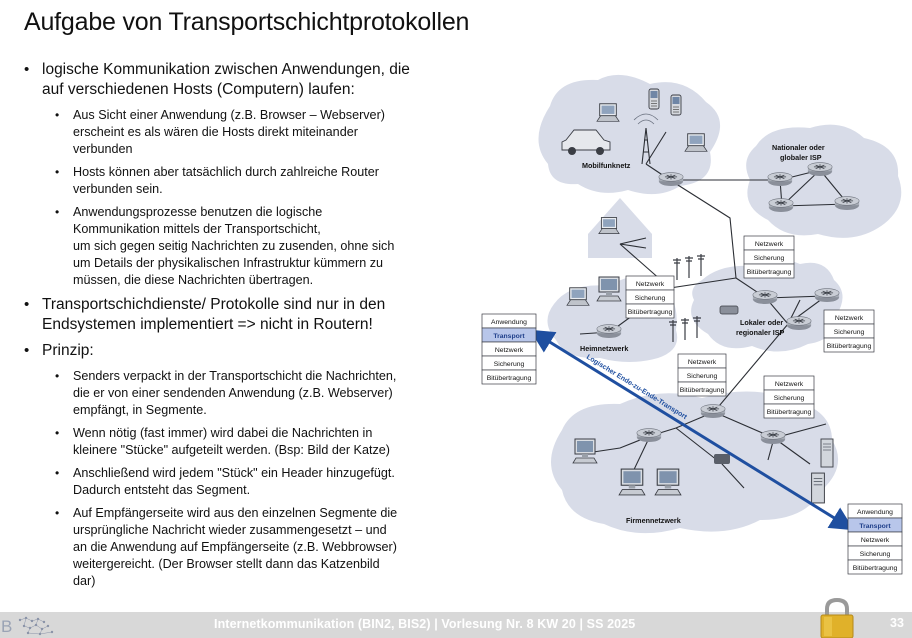 The height and width of the screenshot is (638, 912). What do you see at coordinates (653, 520) in the screenshot?
I see `enterprise-network-label: Firmennetzwerk` at bounding box center [653, 520].